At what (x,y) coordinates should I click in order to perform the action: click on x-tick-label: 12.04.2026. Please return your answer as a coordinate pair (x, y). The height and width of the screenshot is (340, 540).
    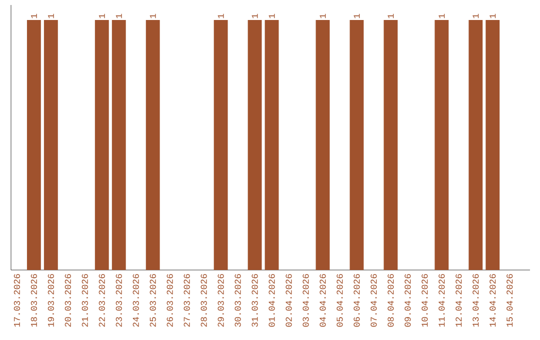
    Looking at the image, I should click on (459, 300).